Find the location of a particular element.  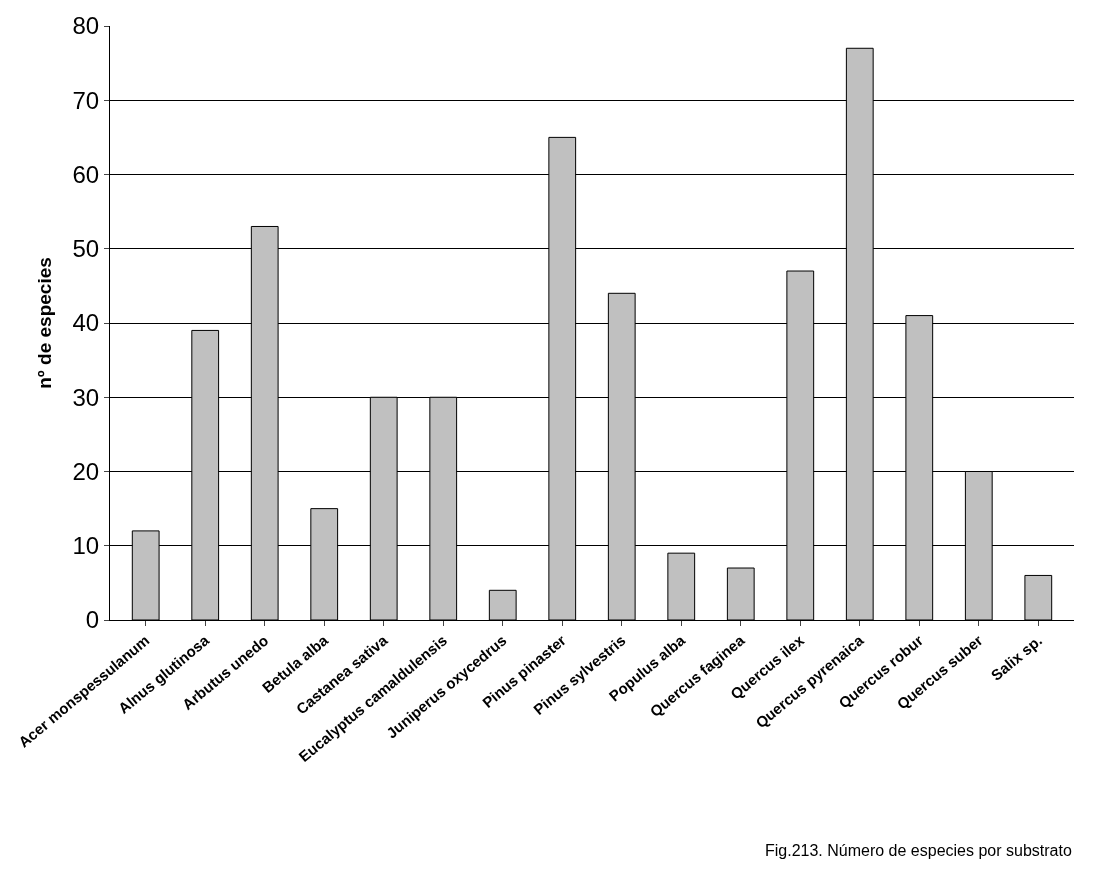

y-tick-label: 0 is located at coordinates (92, 620).